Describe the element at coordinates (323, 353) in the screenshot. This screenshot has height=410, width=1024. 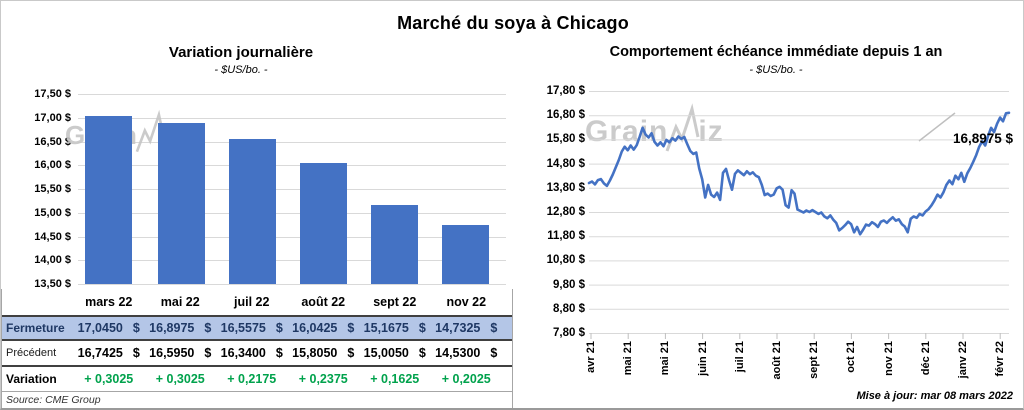
I see `table-cell: 15,8050 $` at that location.